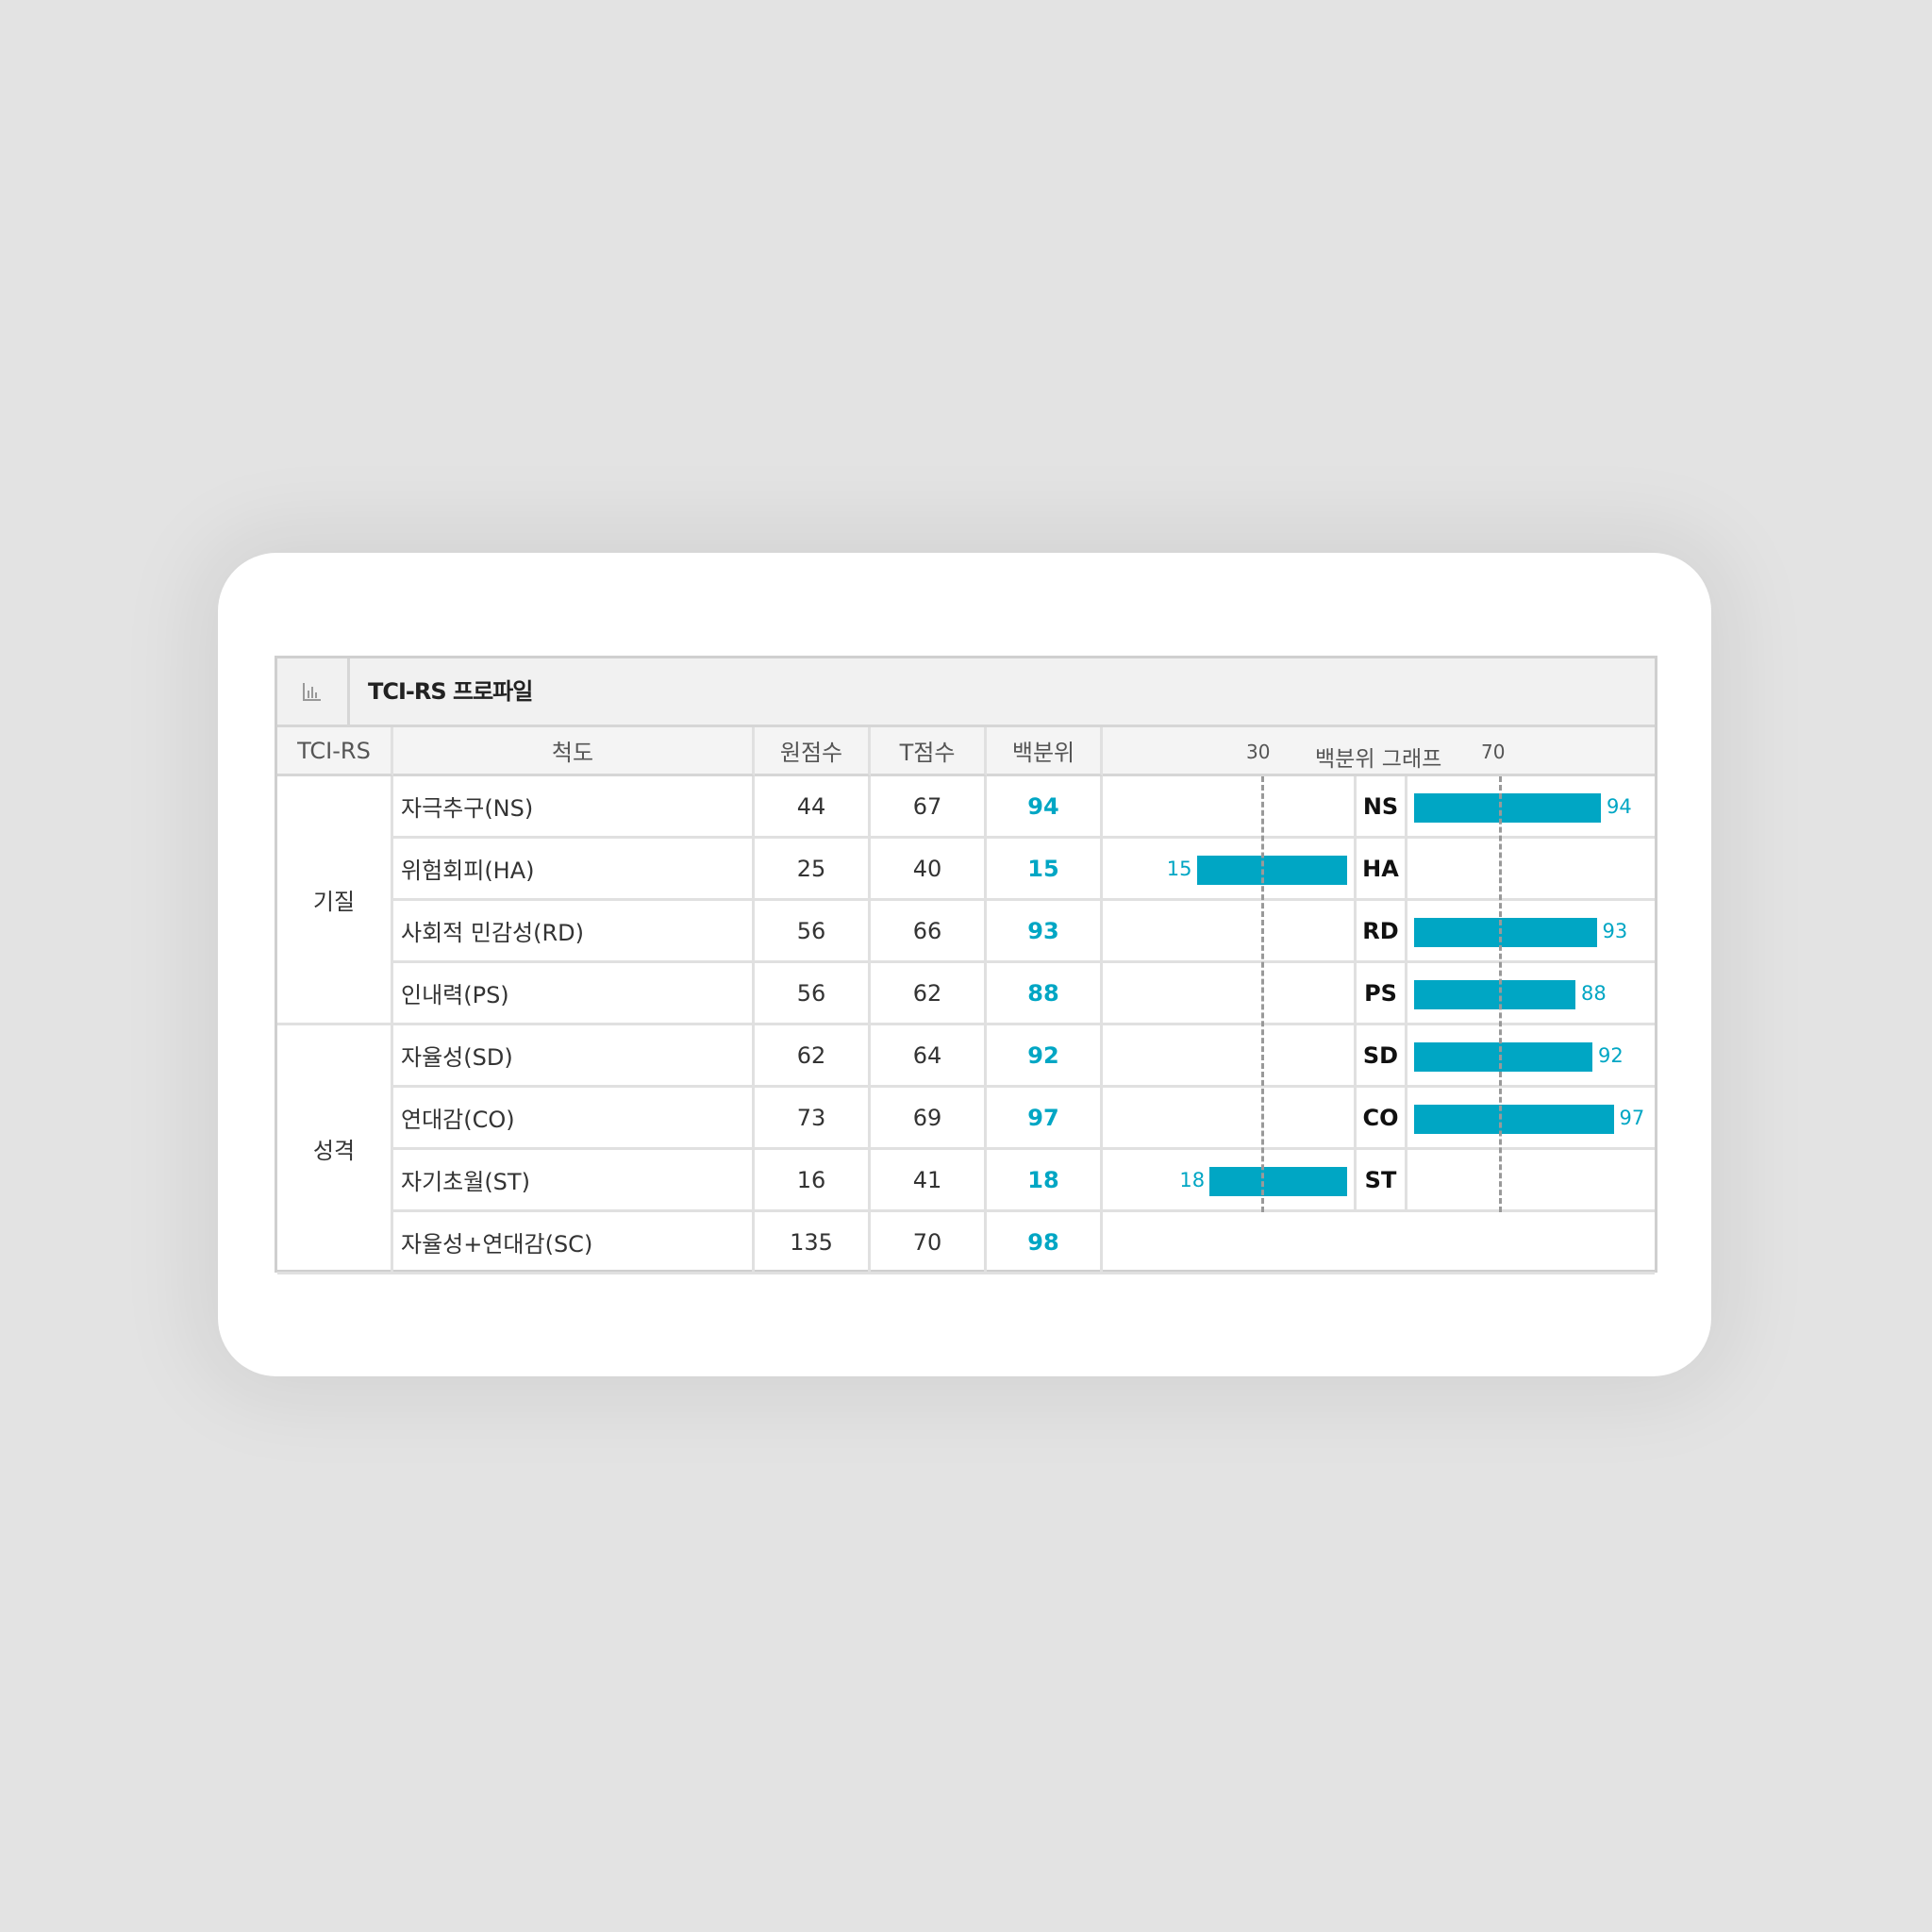  I want to click on scale-name: 자기초월(ST), so click(574, 1181).